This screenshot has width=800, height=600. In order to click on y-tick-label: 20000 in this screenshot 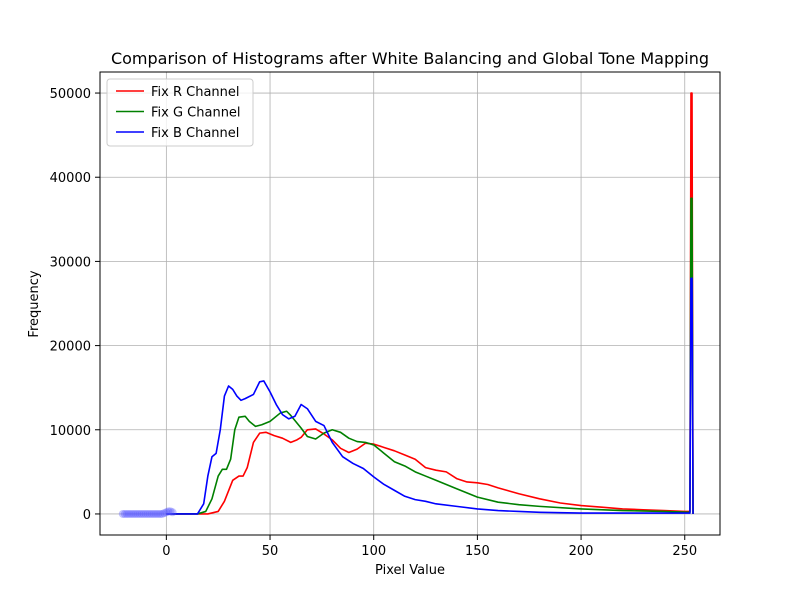, I will do `click(70, 347)`.